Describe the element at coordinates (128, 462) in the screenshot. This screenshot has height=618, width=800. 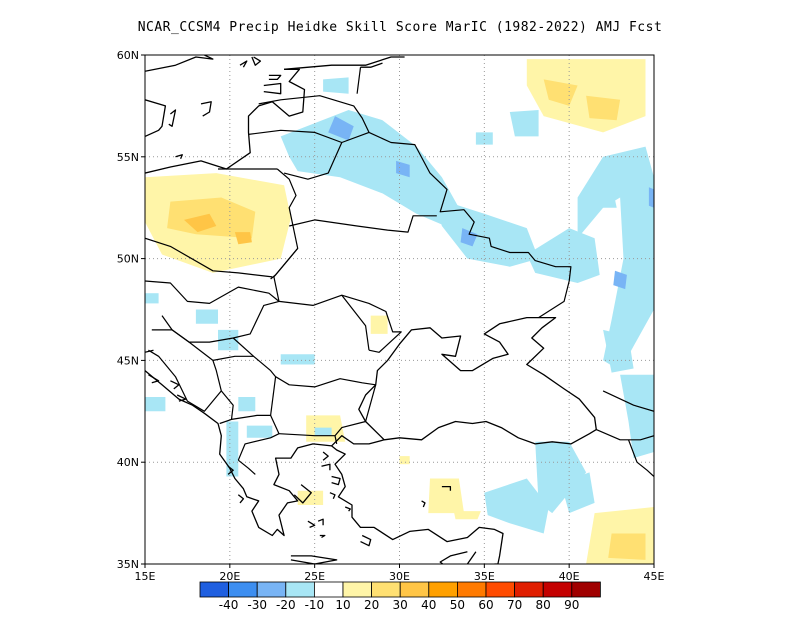
I see `lat-tick-label: 40N` at that location.